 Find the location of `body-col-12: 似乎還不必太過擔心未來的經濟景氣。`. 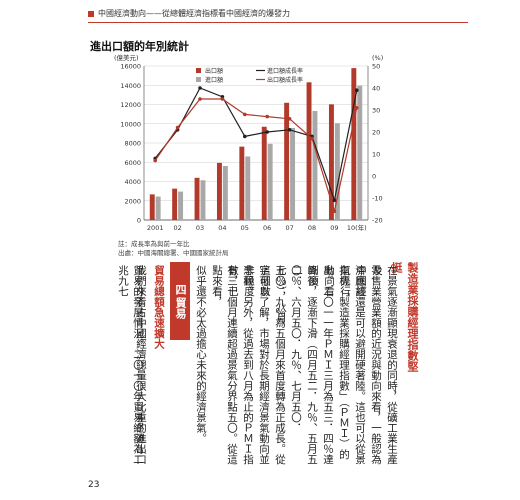

body-col-12: 似乎還不必太過擔心未來的經濟景氣。 is located at coordinates (201, 354).